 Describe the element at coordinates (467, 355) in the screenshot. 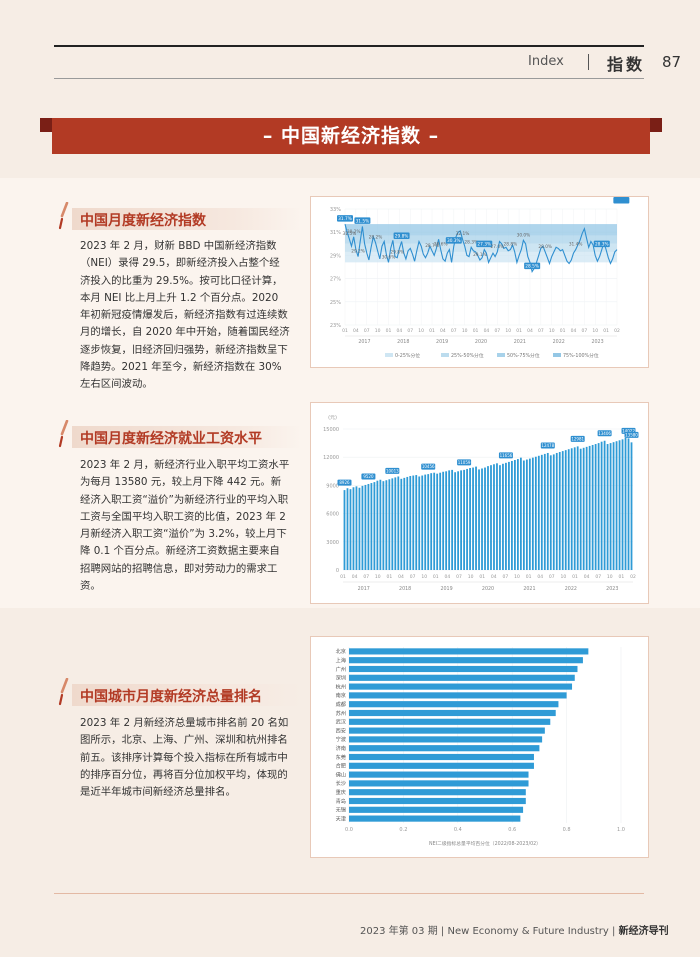

I see `legend-label: 25%-50%分位` at that location.